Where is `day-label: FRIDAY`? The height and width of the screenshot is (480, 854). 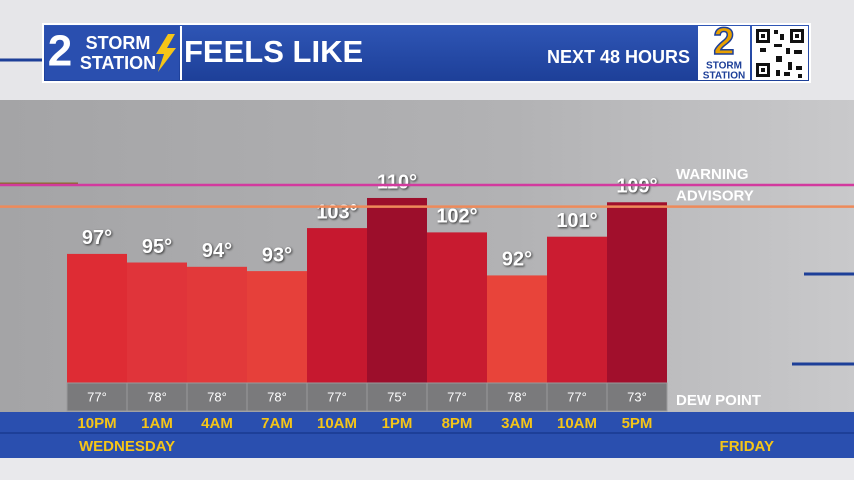 day-label: FRIDAY is located at coordinates (747, 446).